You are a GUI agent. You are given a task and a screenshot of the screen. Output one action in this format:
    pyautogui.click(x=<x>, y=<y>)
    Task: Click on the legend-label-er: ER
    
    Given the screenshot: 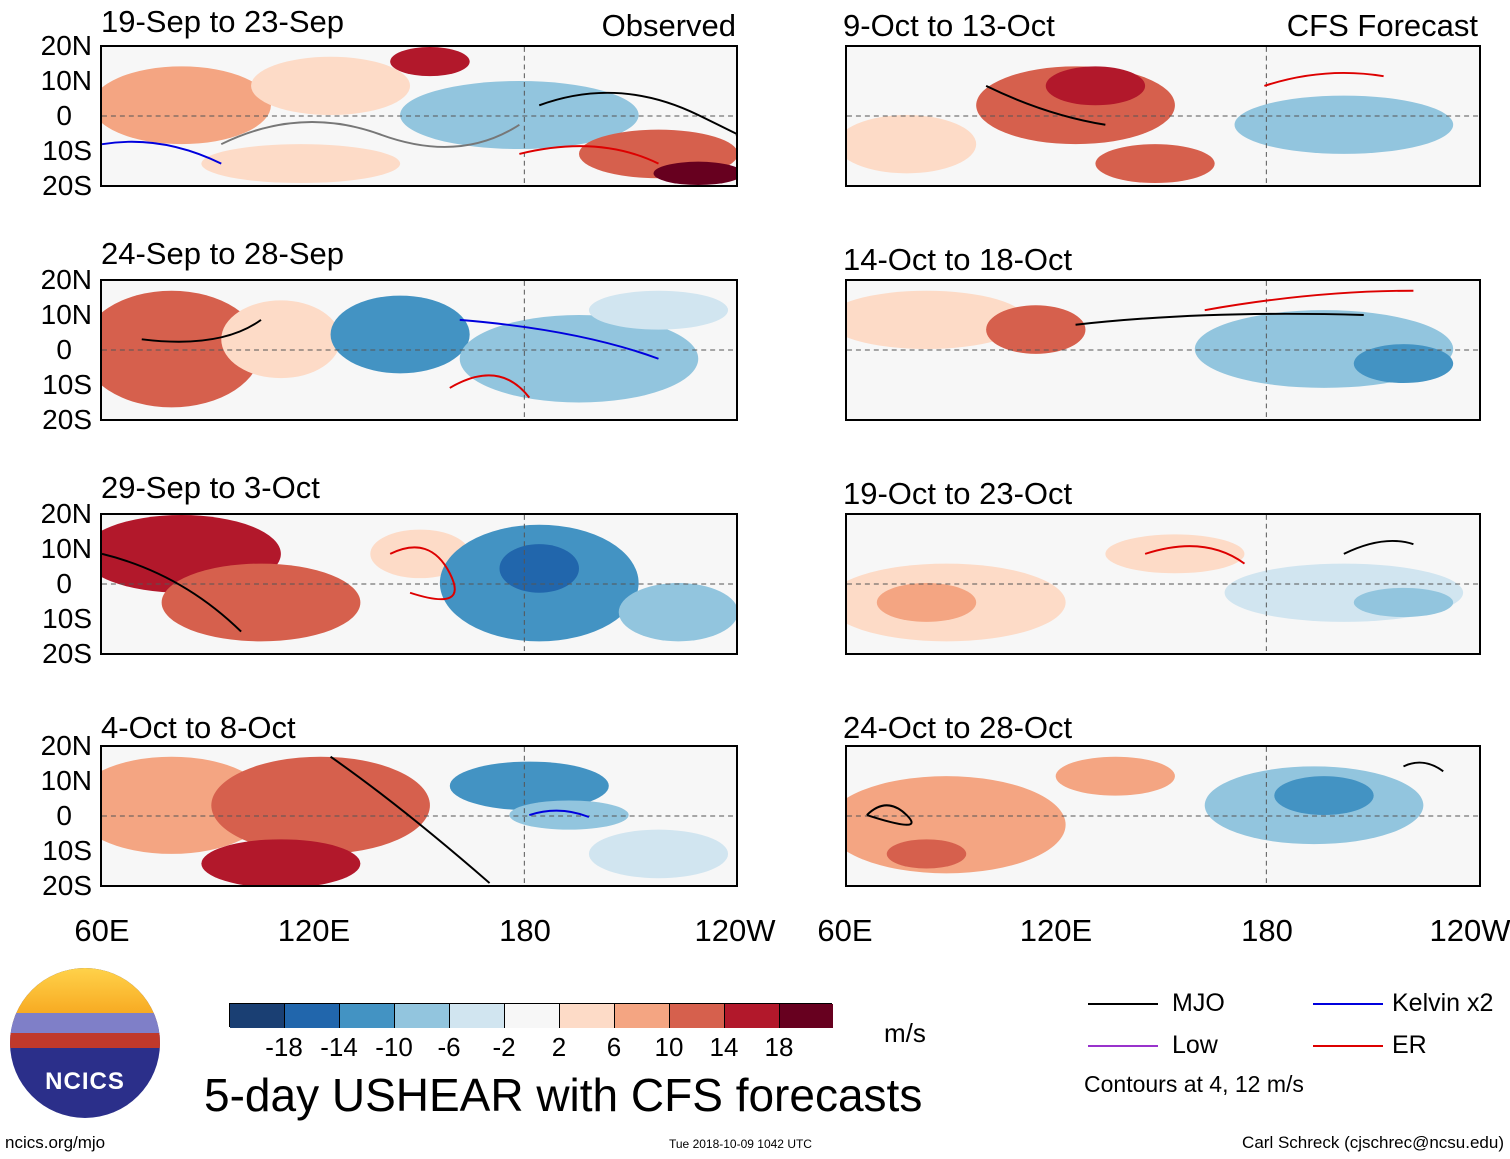 What is the action you would take?
    pyautogui.click(x=1409, y=1045)
    